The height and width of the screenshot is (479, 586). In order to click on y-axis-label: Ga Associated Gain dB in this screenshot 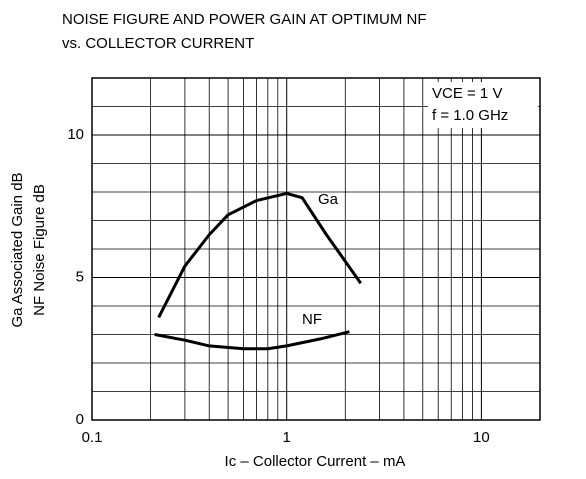, I will do `click(17, 249)`.